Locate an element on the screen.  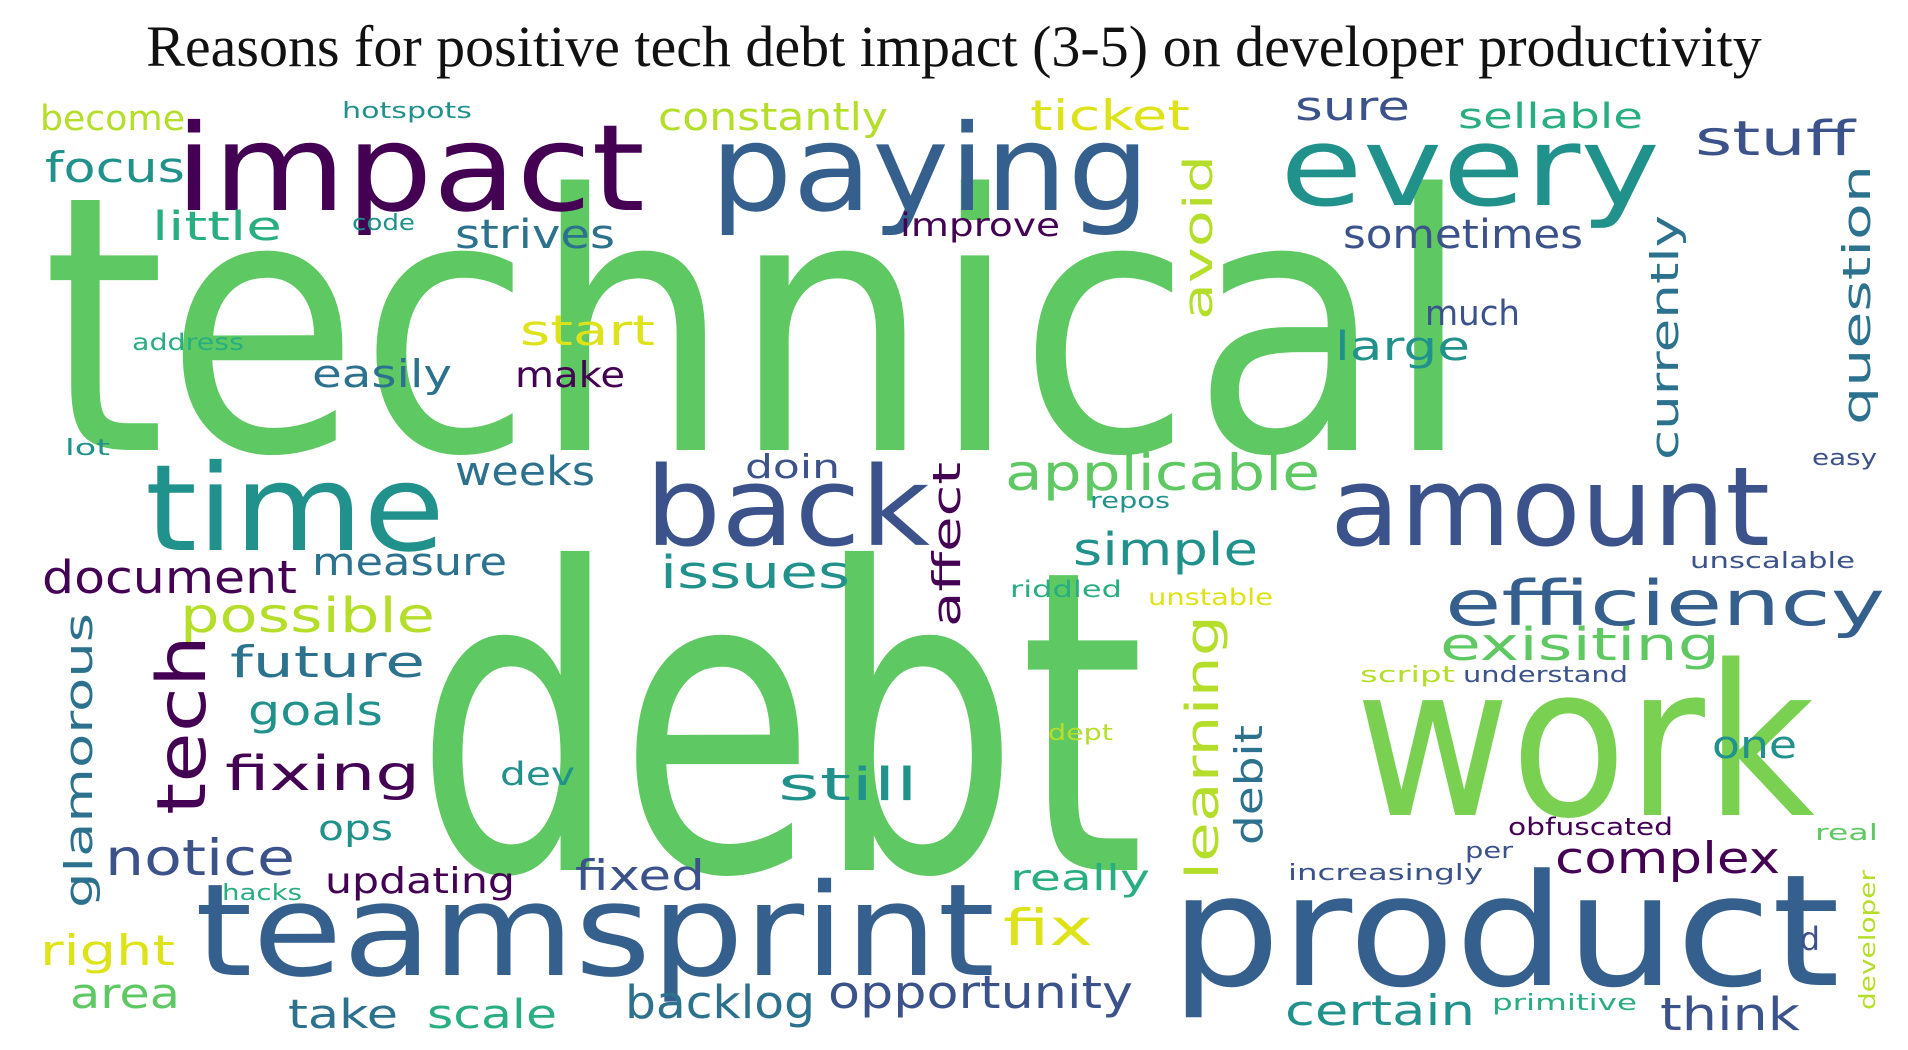
word-learning: learning is located at coordinates (1202, 747).